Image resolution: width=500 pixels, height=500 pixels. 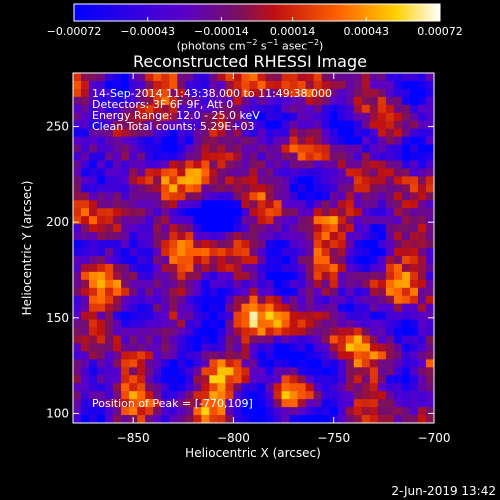 What do you see at coordinates (443, 491) in the screenshot?
I see `generation-date: 2-Jun-2019 13:42` at bounding box center [443, 491].